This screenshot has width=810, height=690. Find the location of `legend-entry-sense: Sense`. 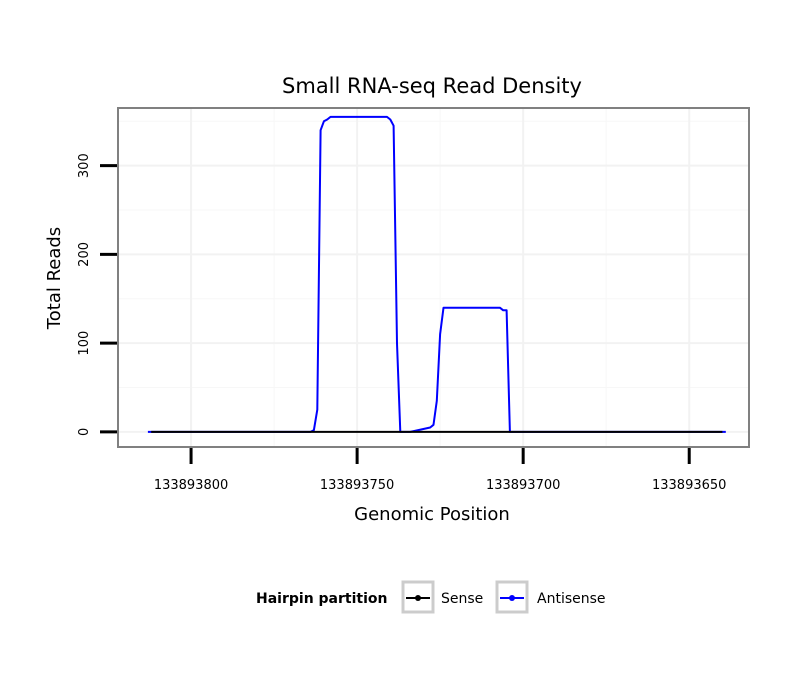

legend-entry-sense: Sense is located at coordinates (442, 597).